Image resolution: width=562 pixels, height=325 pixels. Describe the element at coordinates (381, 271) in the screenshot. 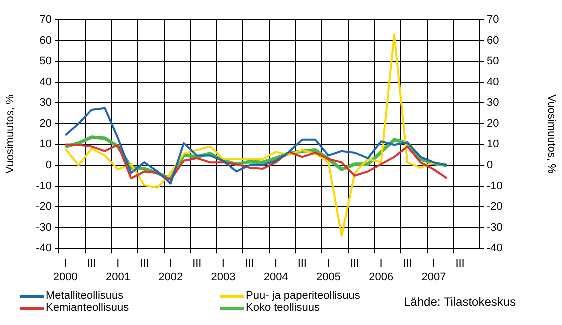

I see `x-tick-label: I 2006` at that location.